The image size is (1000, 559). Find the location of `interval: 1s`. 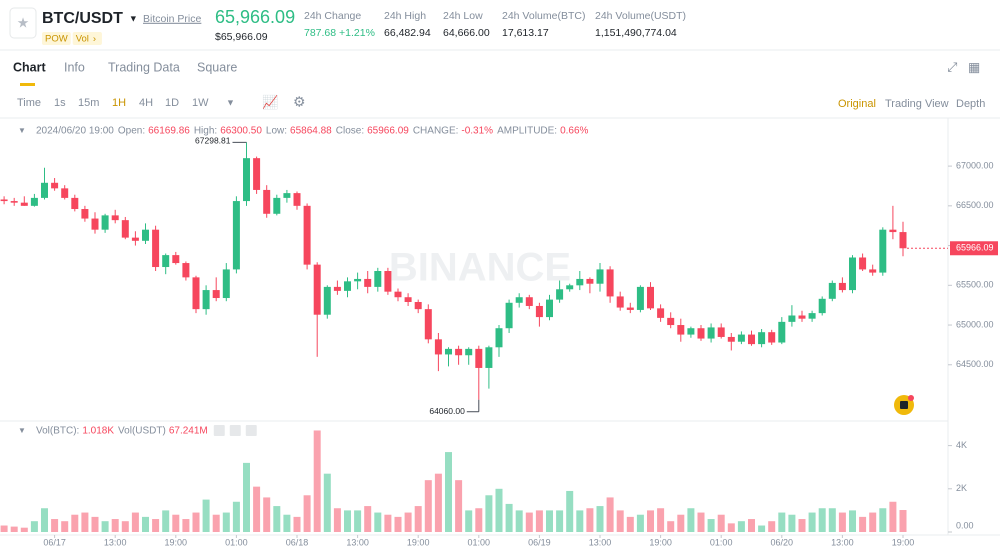

interval: 1s is located at coordinates (60, 103).